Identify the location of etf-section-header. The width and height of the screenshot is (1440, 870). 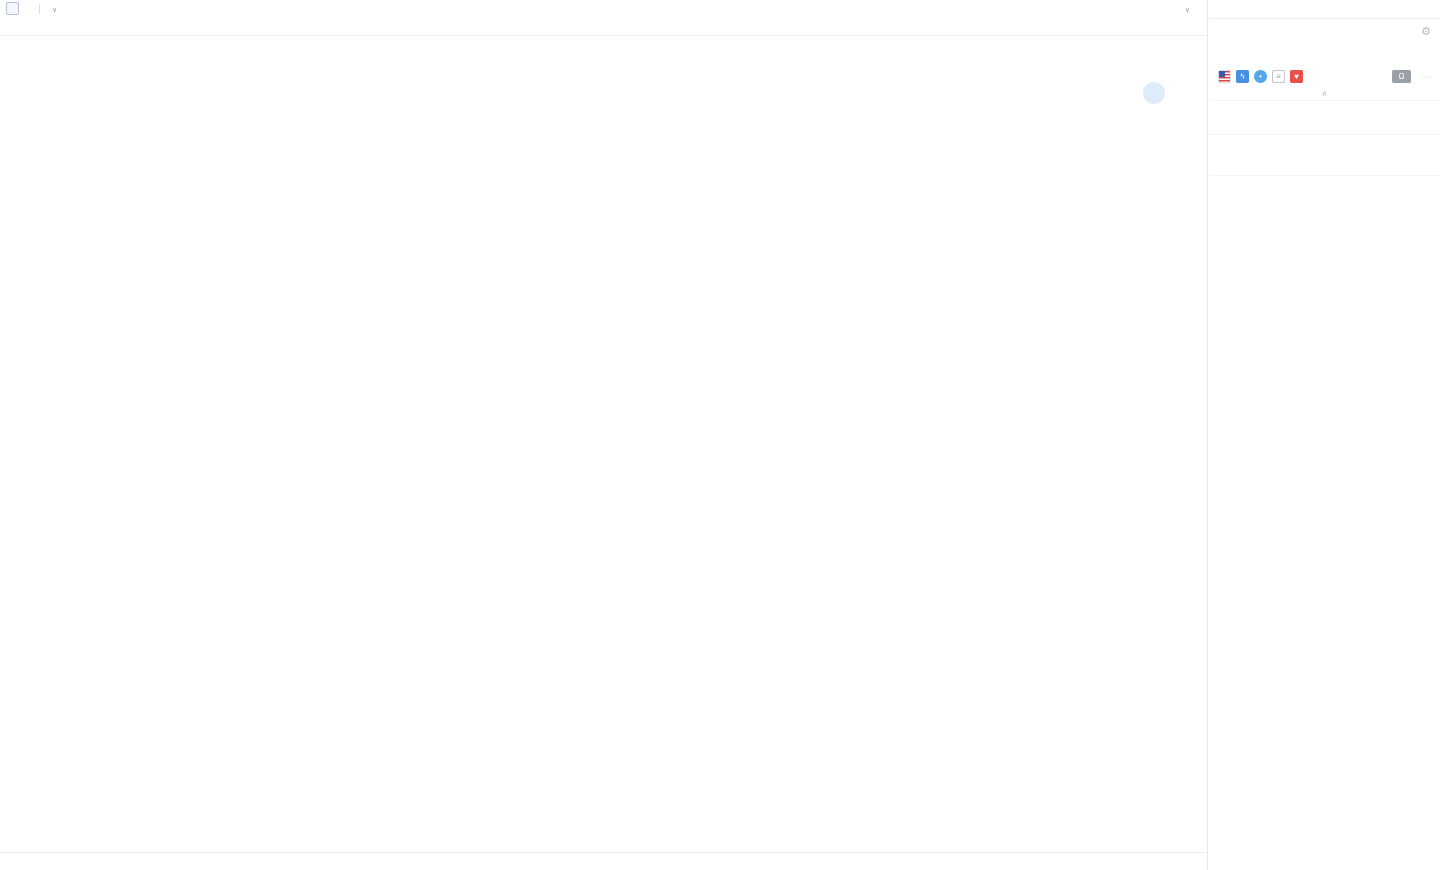
(1324, 187).